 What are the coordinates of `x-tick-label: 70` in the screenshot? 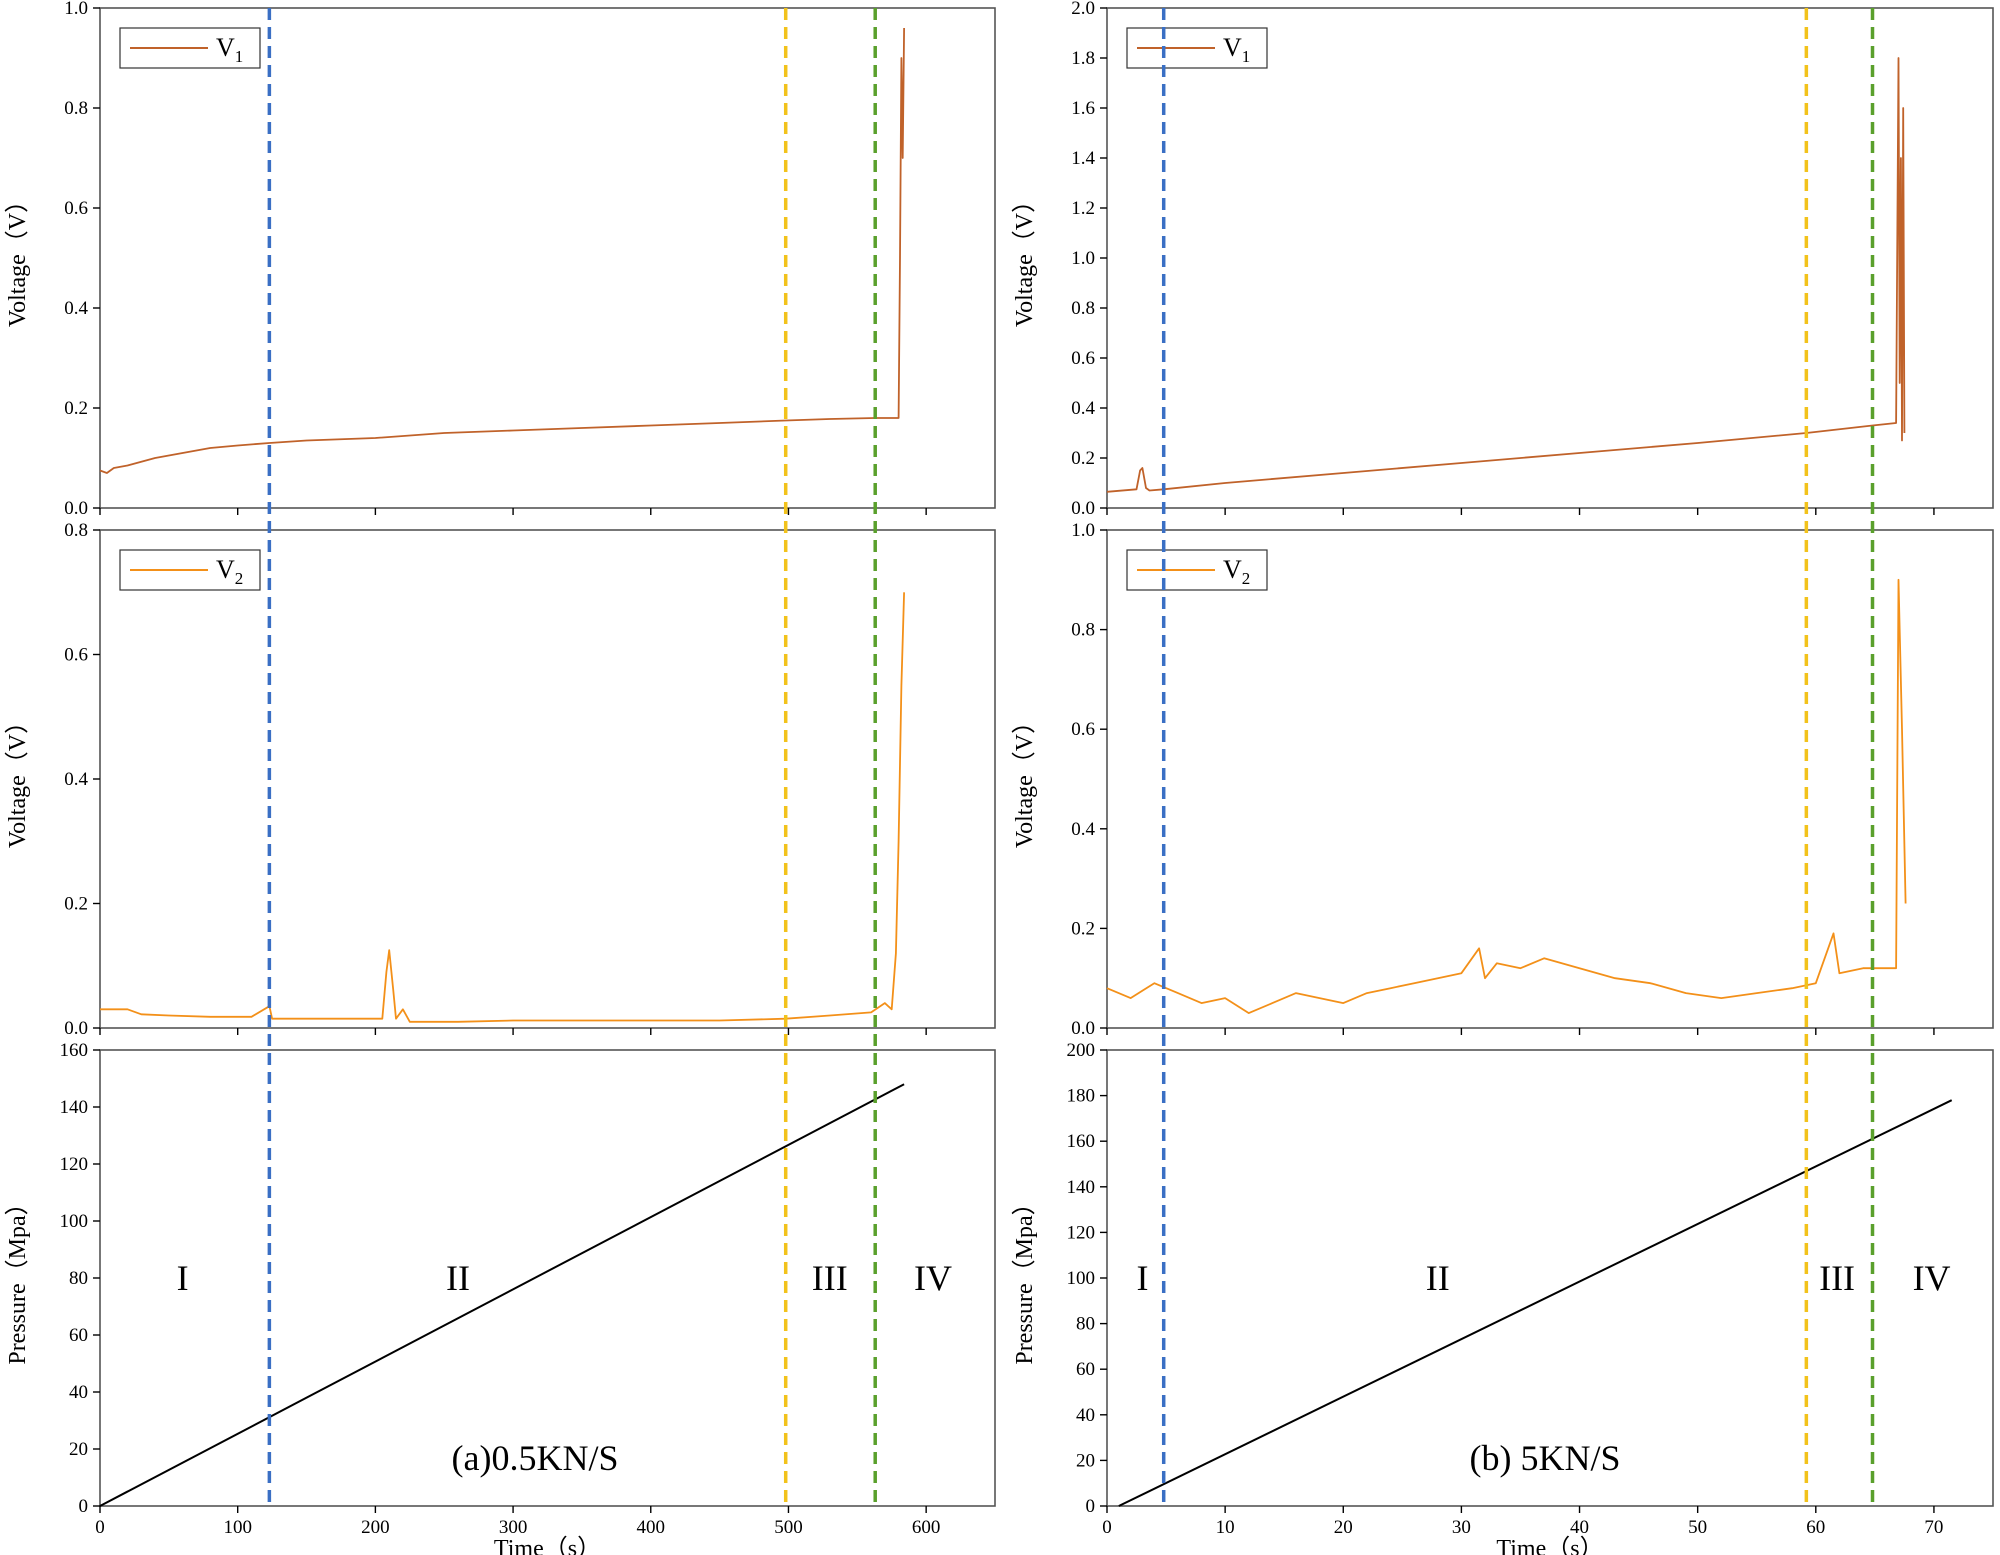 It's located at (1933, 1527).